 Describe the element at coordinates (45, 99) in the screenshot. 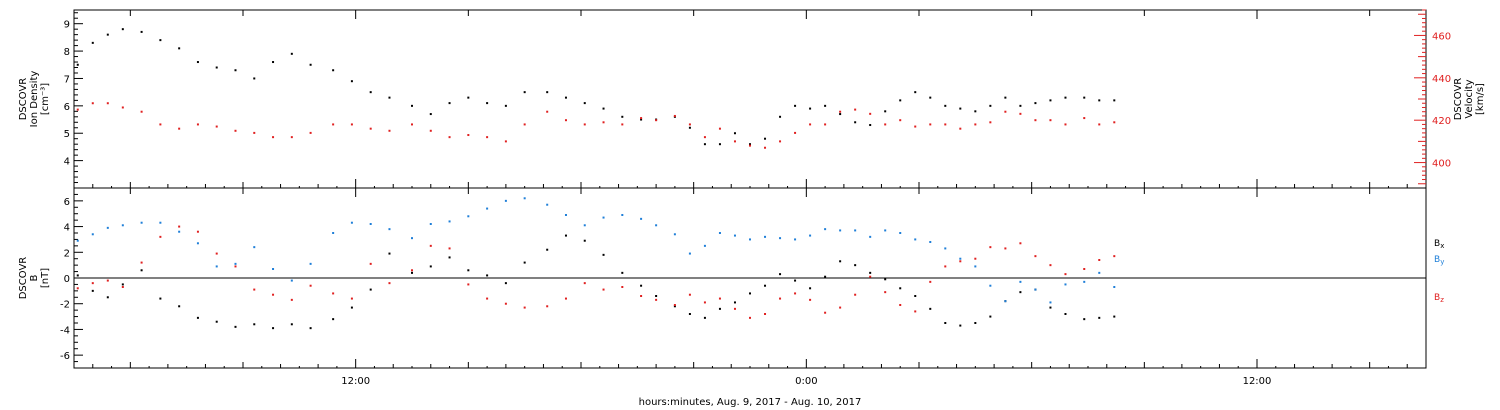

I see `density-ylabel-line3: [cm⁻³]` at that location.